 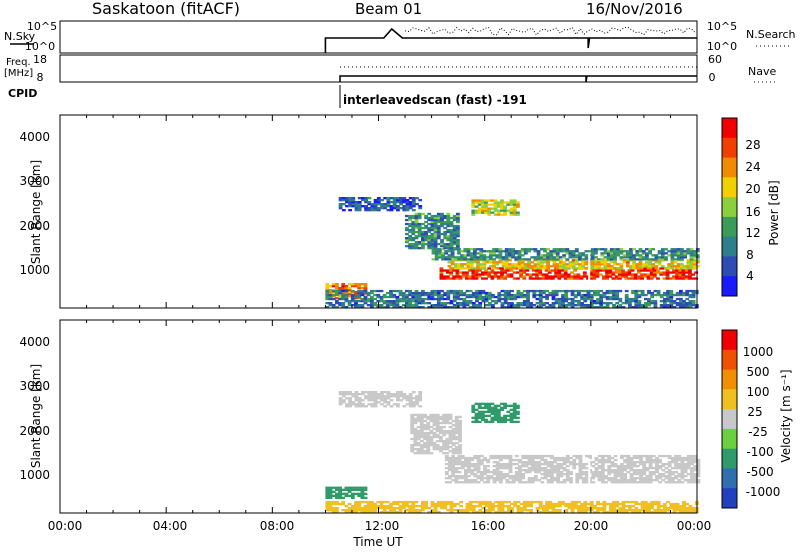 I want to click on power-cbar-tick-16: 16, so click(x=752, y=212).